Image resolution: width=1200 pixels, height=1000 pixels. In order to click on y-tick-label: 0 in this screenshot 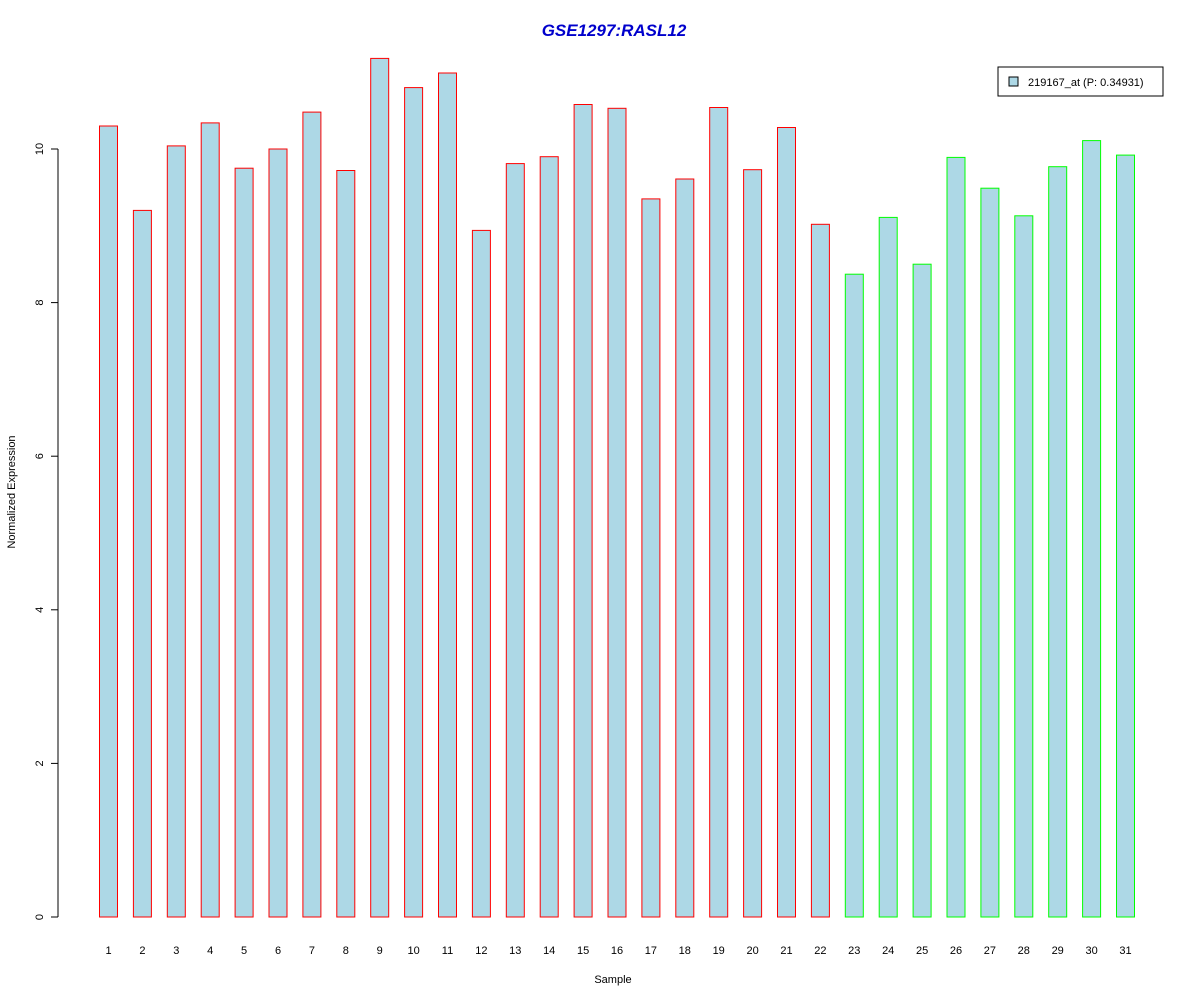, I will do `click(40, 917)`.